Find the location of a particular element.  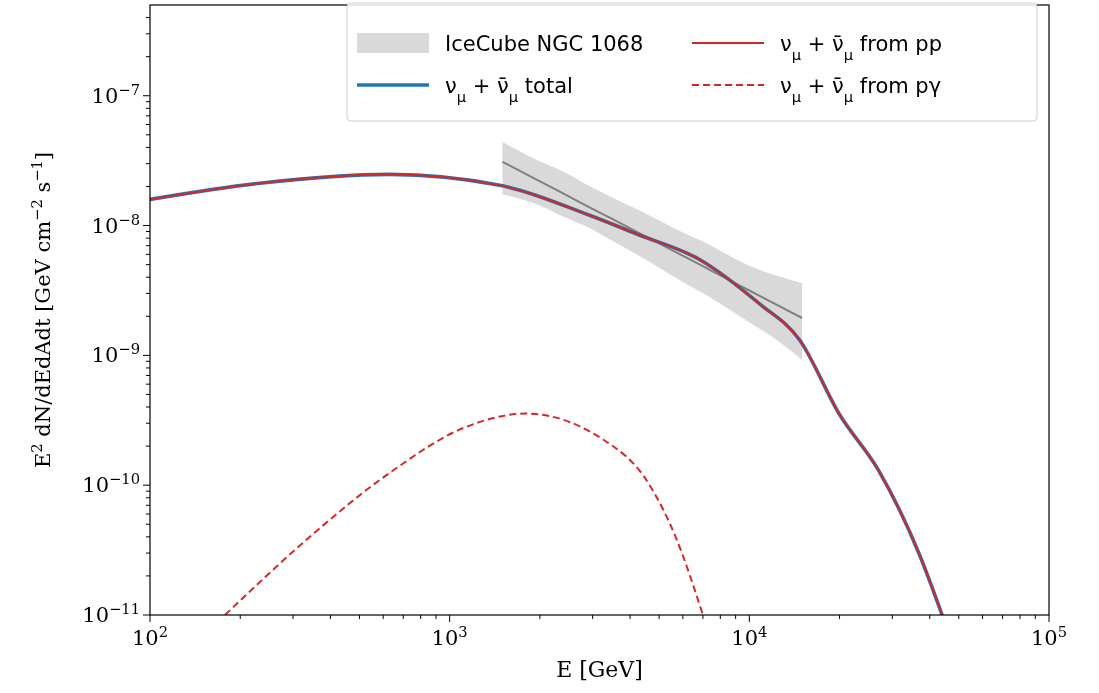

y-tick-label: 10$^{−9}$ is located at coordinates (115, 353).